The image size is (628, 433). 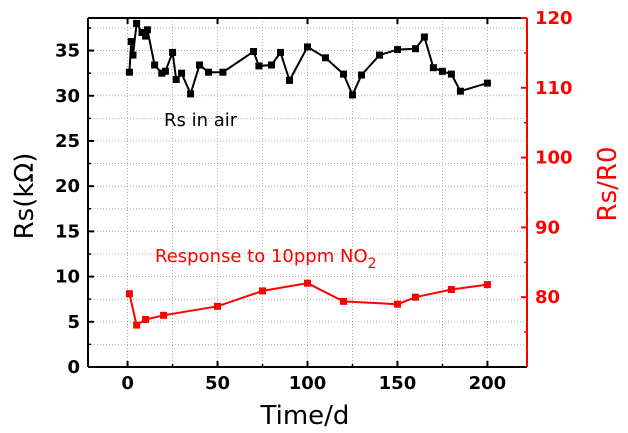 What do you see at coordinates (398, 383) in the screenshot?
I see `x-tick-label: 150` at bounding box center [398, 383].